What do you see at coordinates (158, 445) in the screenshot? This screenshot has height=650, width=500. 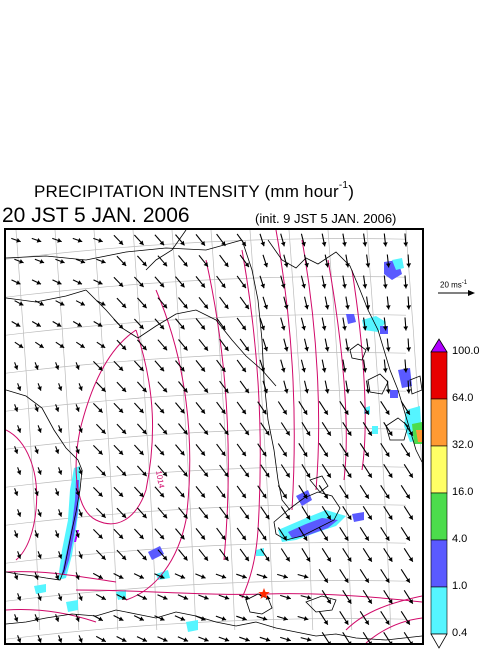 I see `isobar-line` at bounding box center [158, 445].